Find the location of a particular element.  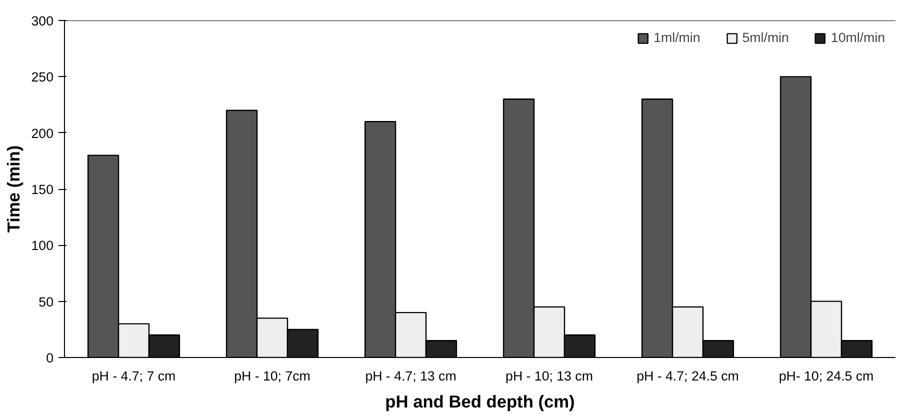

legend-label: 10ml/min is located at coordinates (857, 37).